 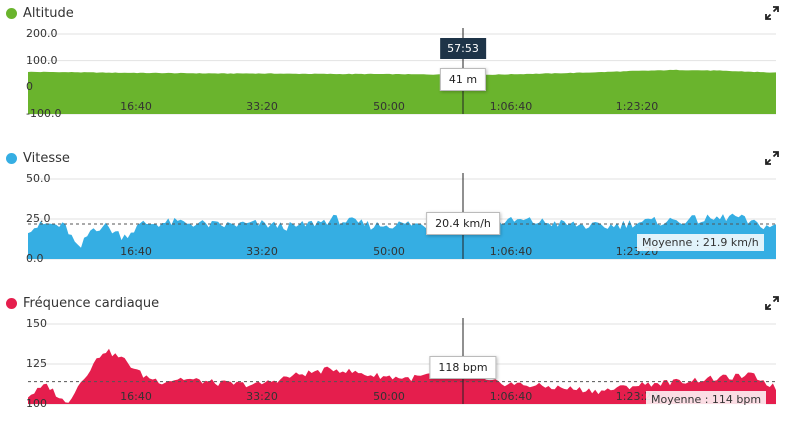 I want to click on chart-title: Altitude, so click(x=48, y=13).